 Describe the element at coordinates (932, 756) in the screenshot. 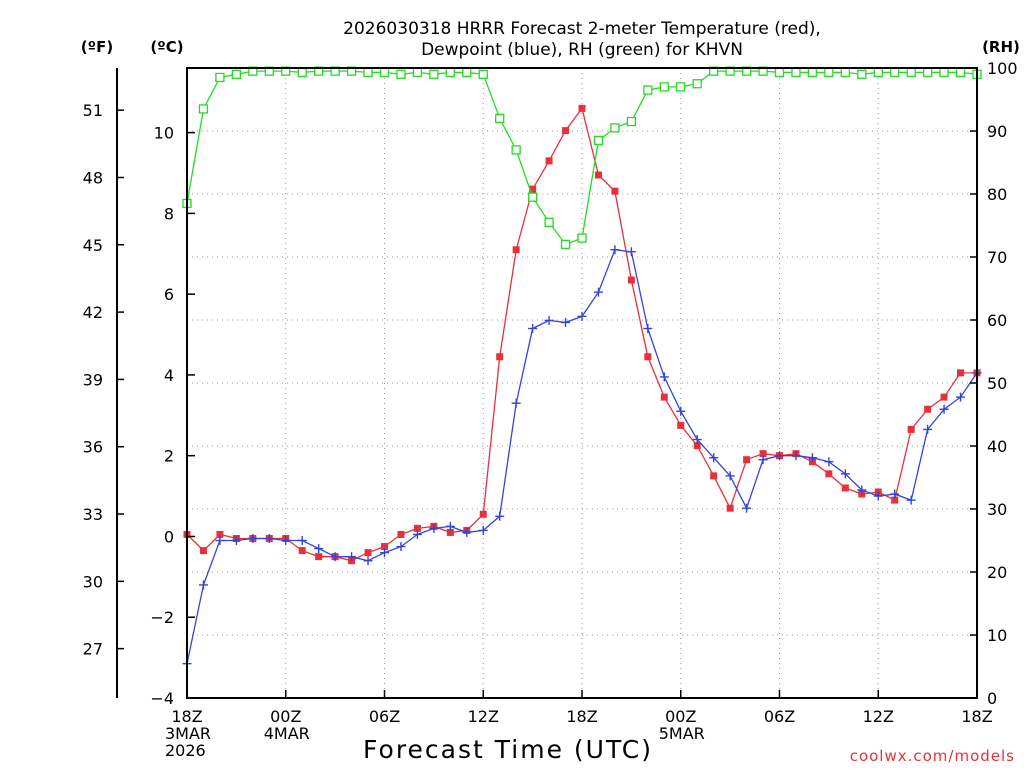

I see `watermark: coolwx.com/models` at that location.